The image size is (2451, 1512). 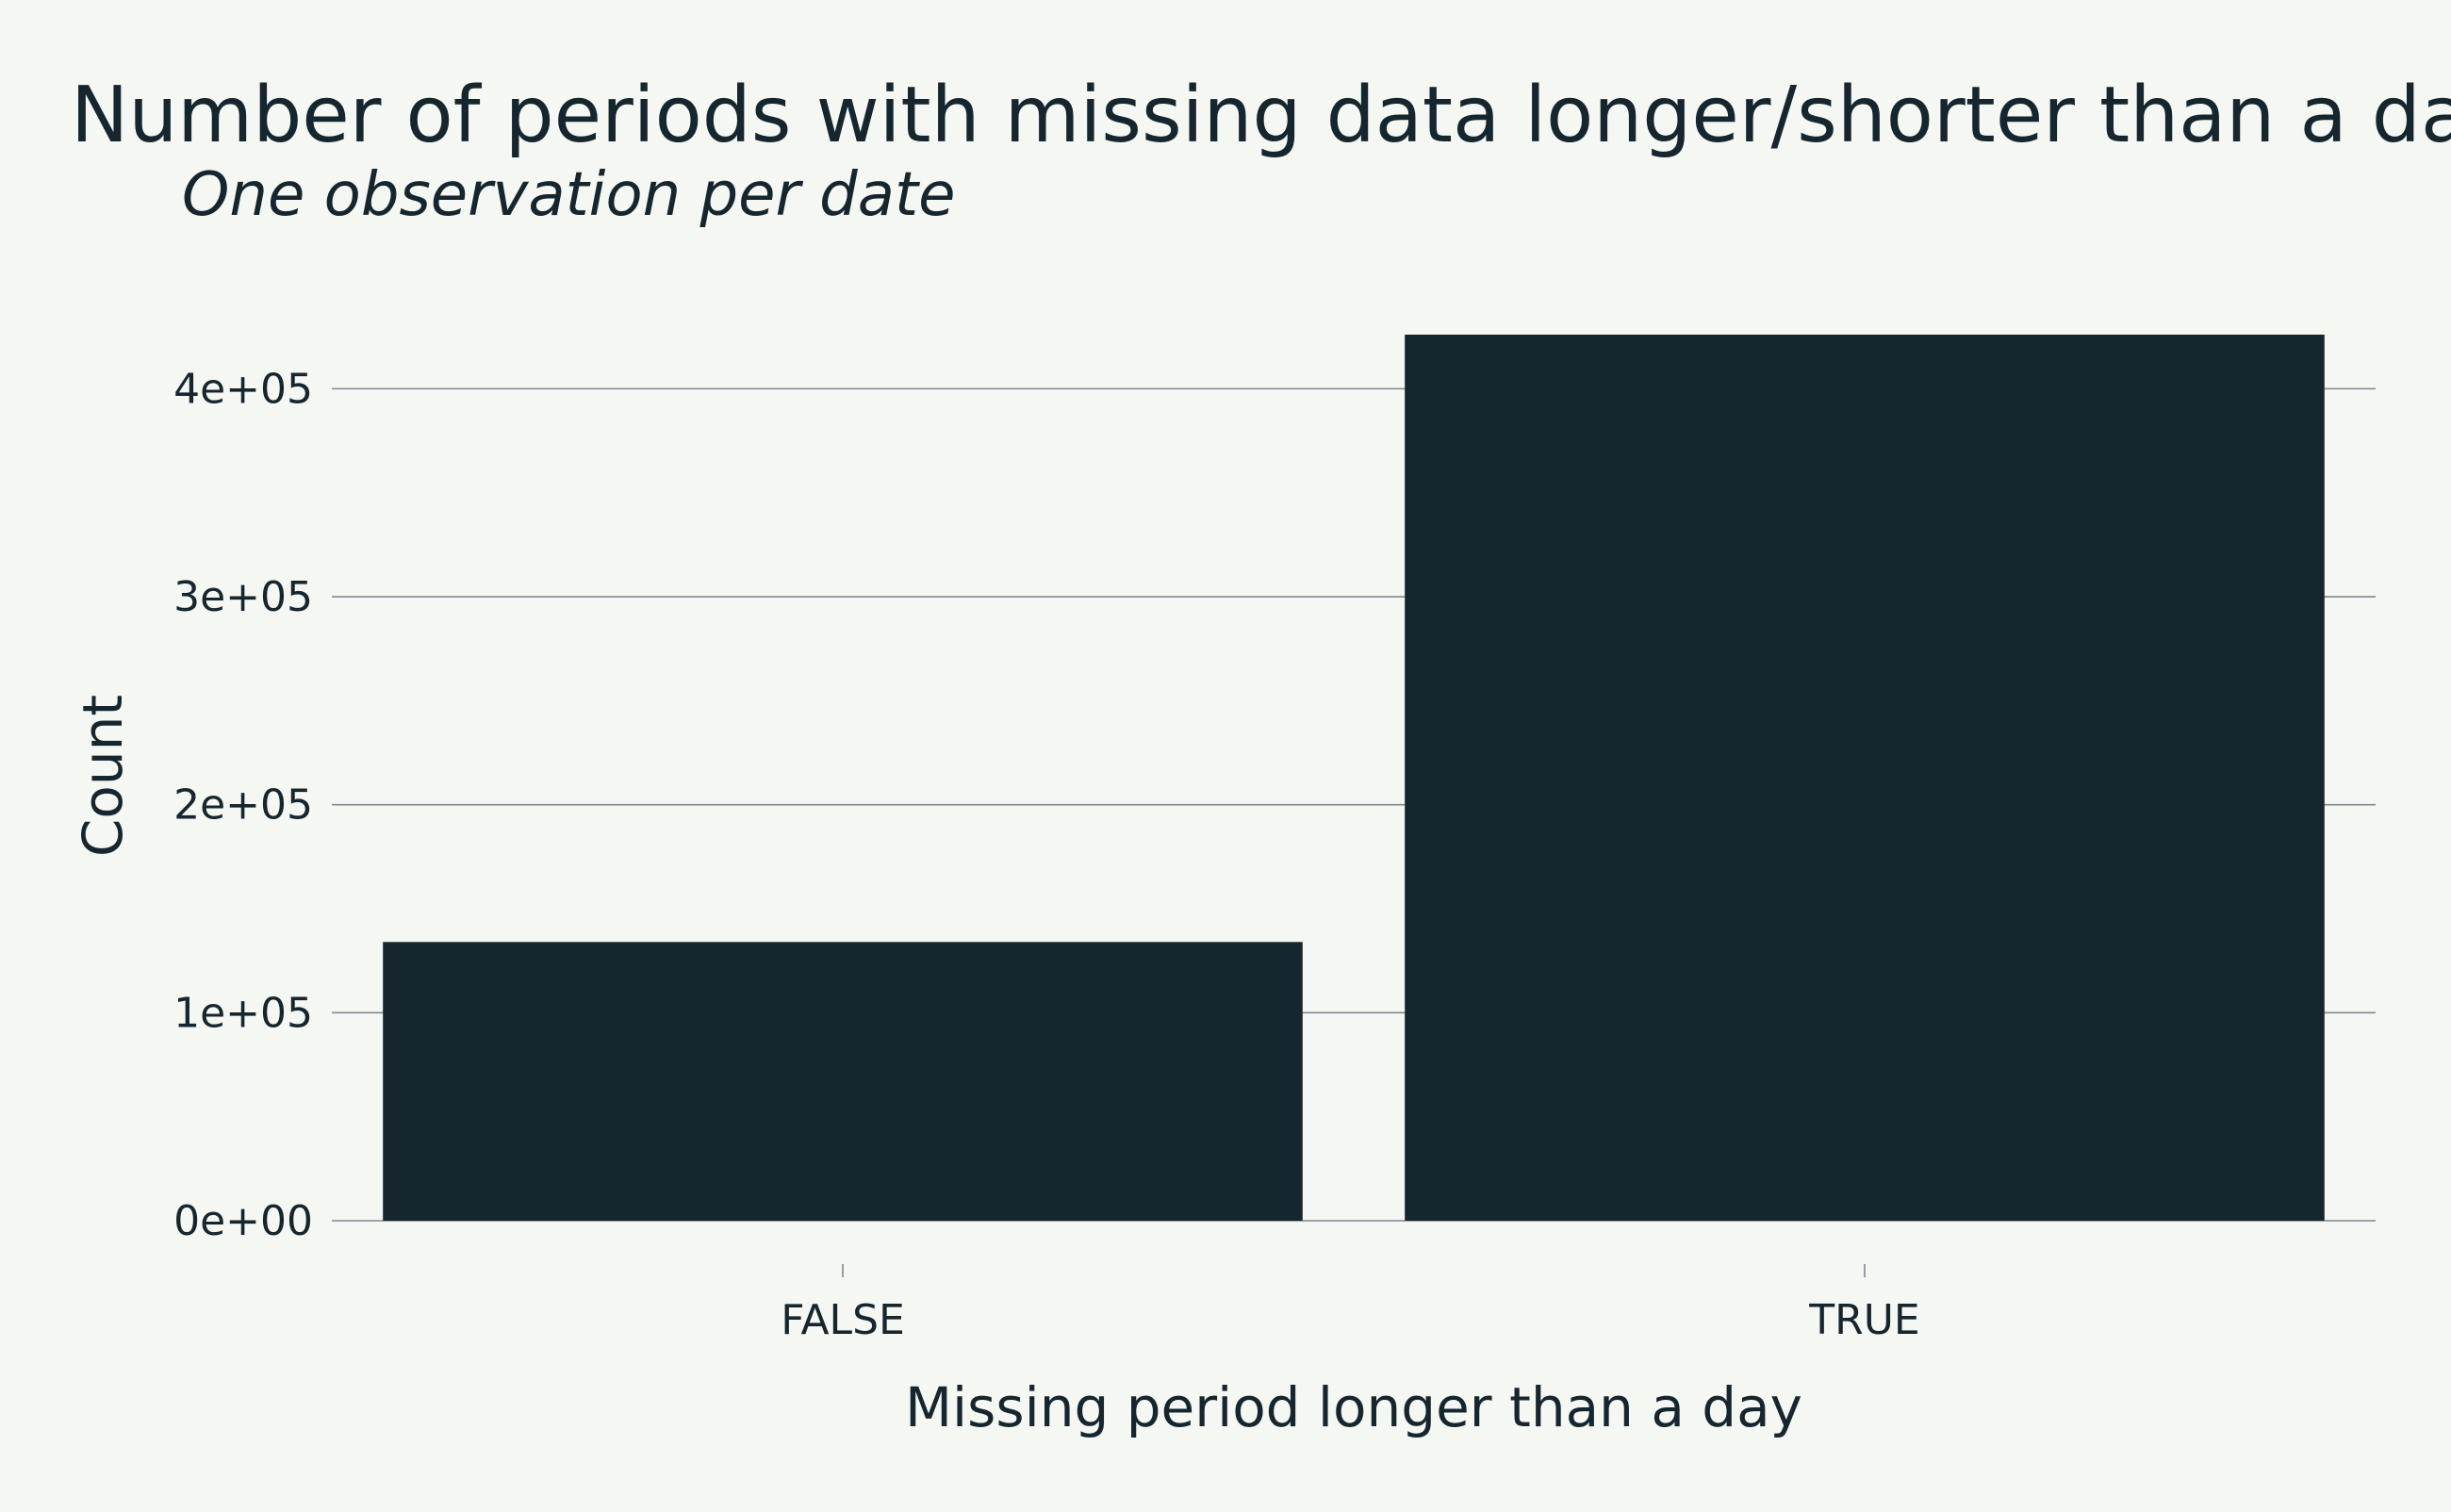 What do you see at coordinates (243, 597) in the screenshot?
I see `y-tick-label: 3e+05` at bounding box center [243, 597].